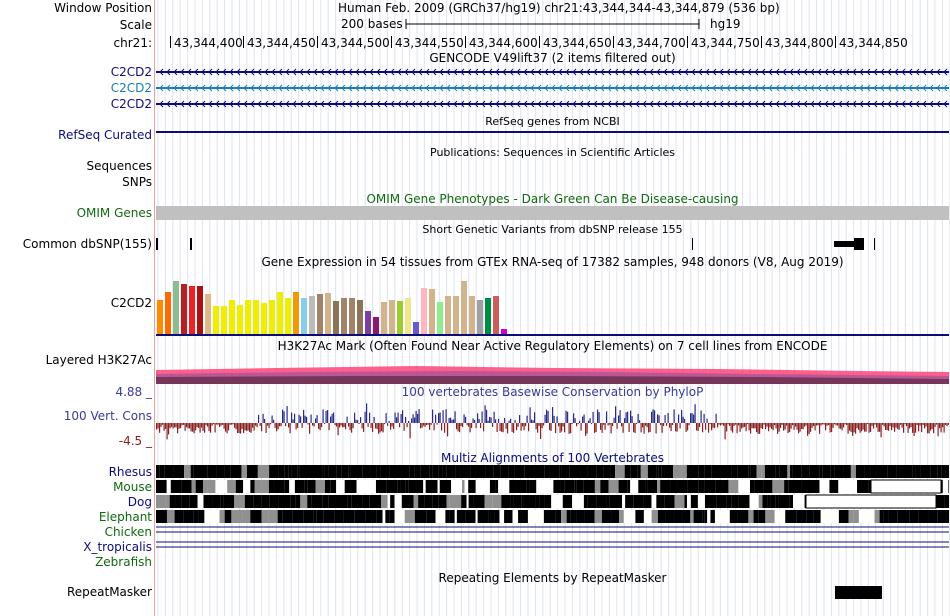  Describe the element at coordinates (552, 510) in the screenshot. I see `multiz-alignment-blocks` at that location.